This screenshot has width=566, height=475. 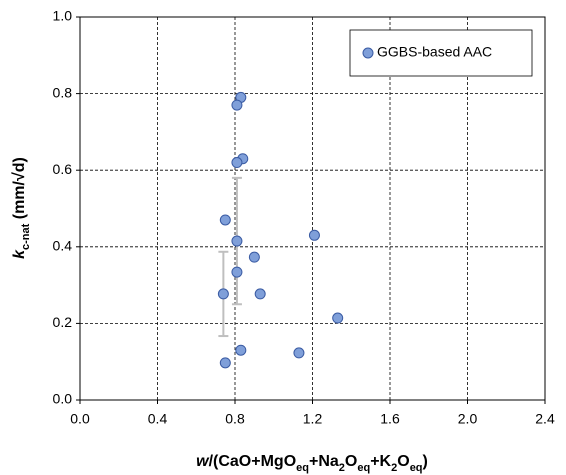 What do you see at coordinates (468, 419) in the screenshot?
I see `x-tick-label: 2.0` at bounding box center [468, 419].